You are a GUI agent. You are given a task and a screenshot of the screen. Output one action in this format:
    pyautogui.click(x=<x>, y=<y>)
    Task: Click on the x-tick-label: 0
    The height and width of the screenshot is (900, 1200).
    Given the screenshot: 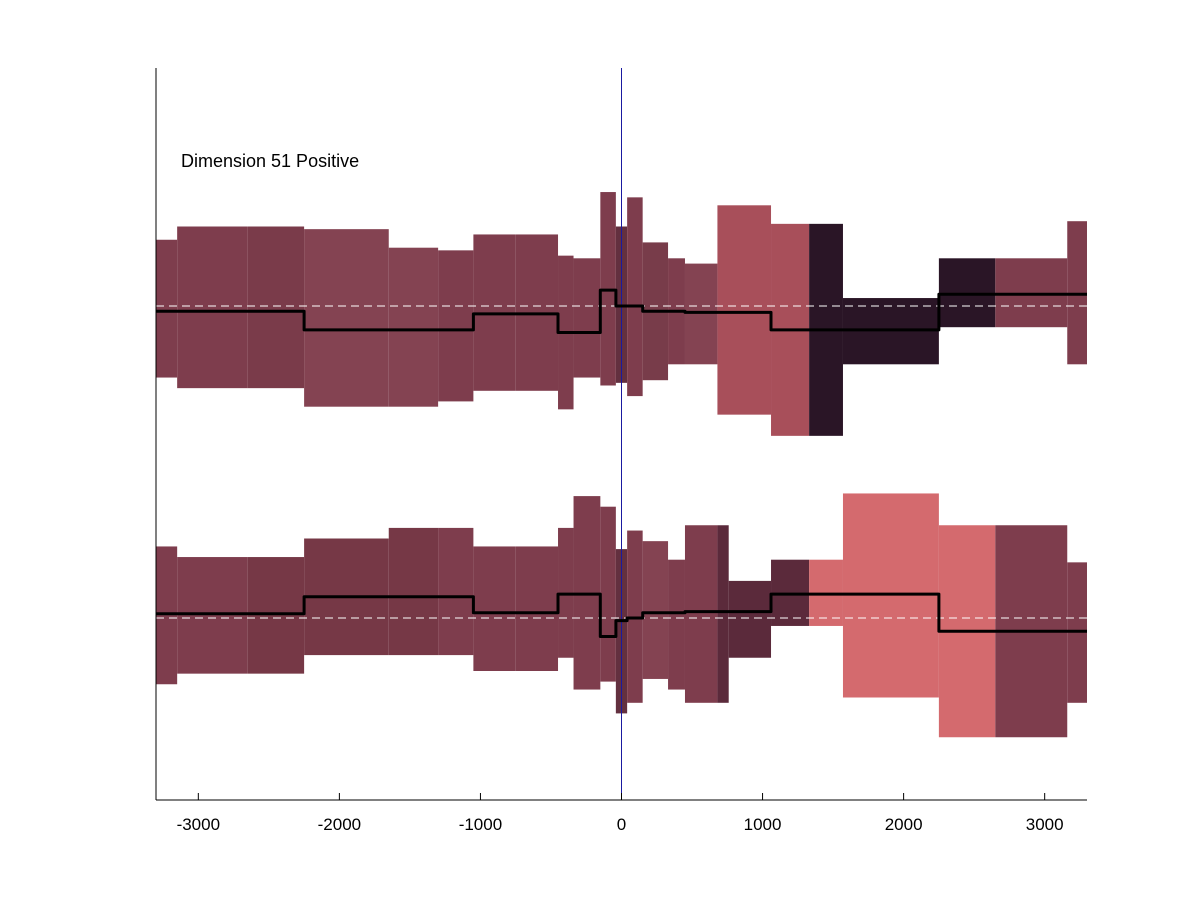 What is the action you would take?
    pyautogui.click(x=621, y=824)
    